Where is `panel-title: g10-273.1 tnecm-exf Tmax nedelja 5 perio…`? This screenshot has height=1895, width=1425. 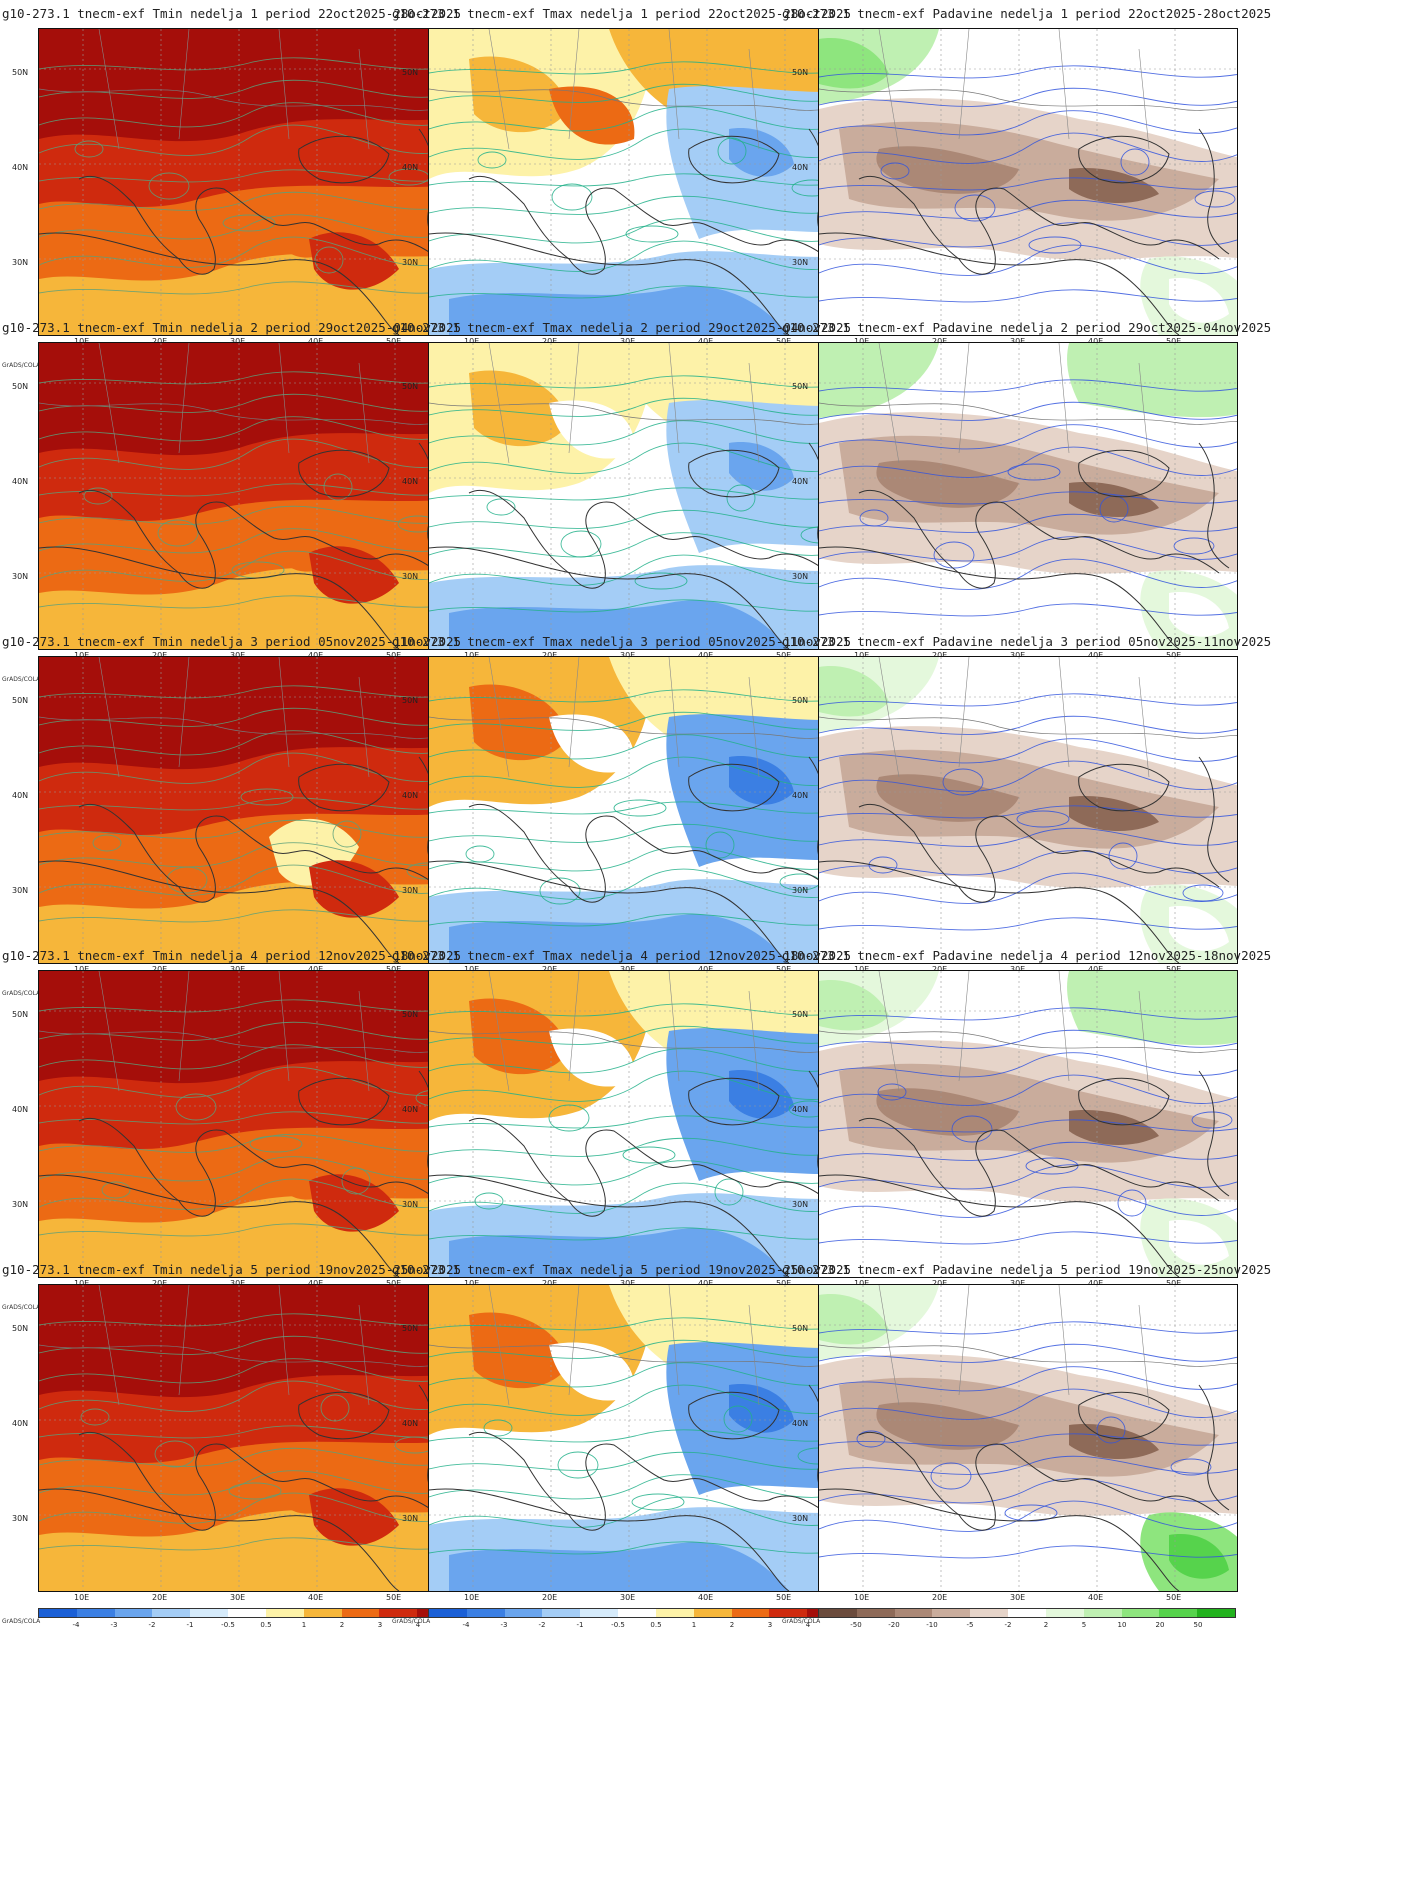 panel-title: g10-273.1 tnecm-exf Tmax nedelja 5 perio… is located at coordinates (622, 1269).